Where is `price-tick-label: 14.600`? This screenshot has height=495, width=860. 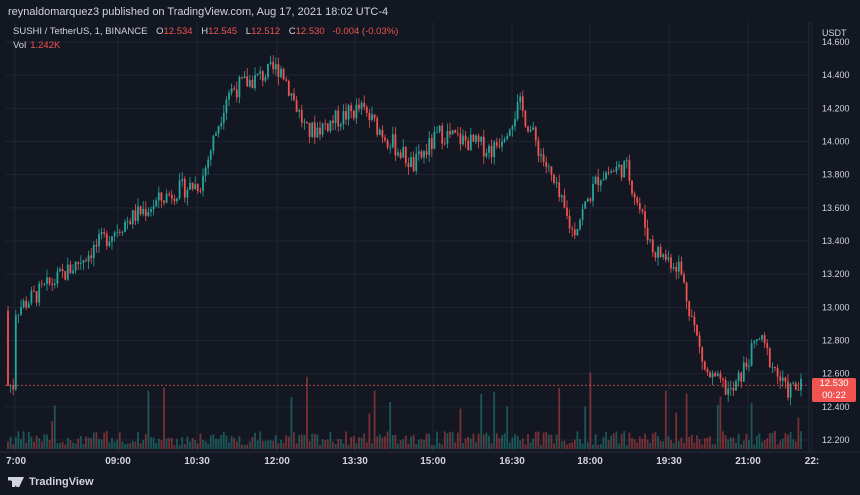
price-tick-label: 14.600 is located at coordinates (836, 42).